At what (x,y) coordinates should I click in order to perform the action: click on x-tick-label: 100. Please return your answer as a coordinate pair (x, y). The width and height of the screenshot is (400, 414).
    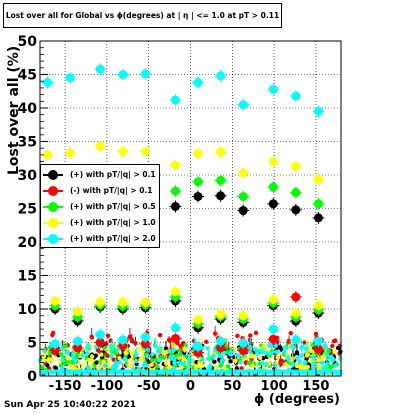
    Looking at the image, I should click on (274, 386).